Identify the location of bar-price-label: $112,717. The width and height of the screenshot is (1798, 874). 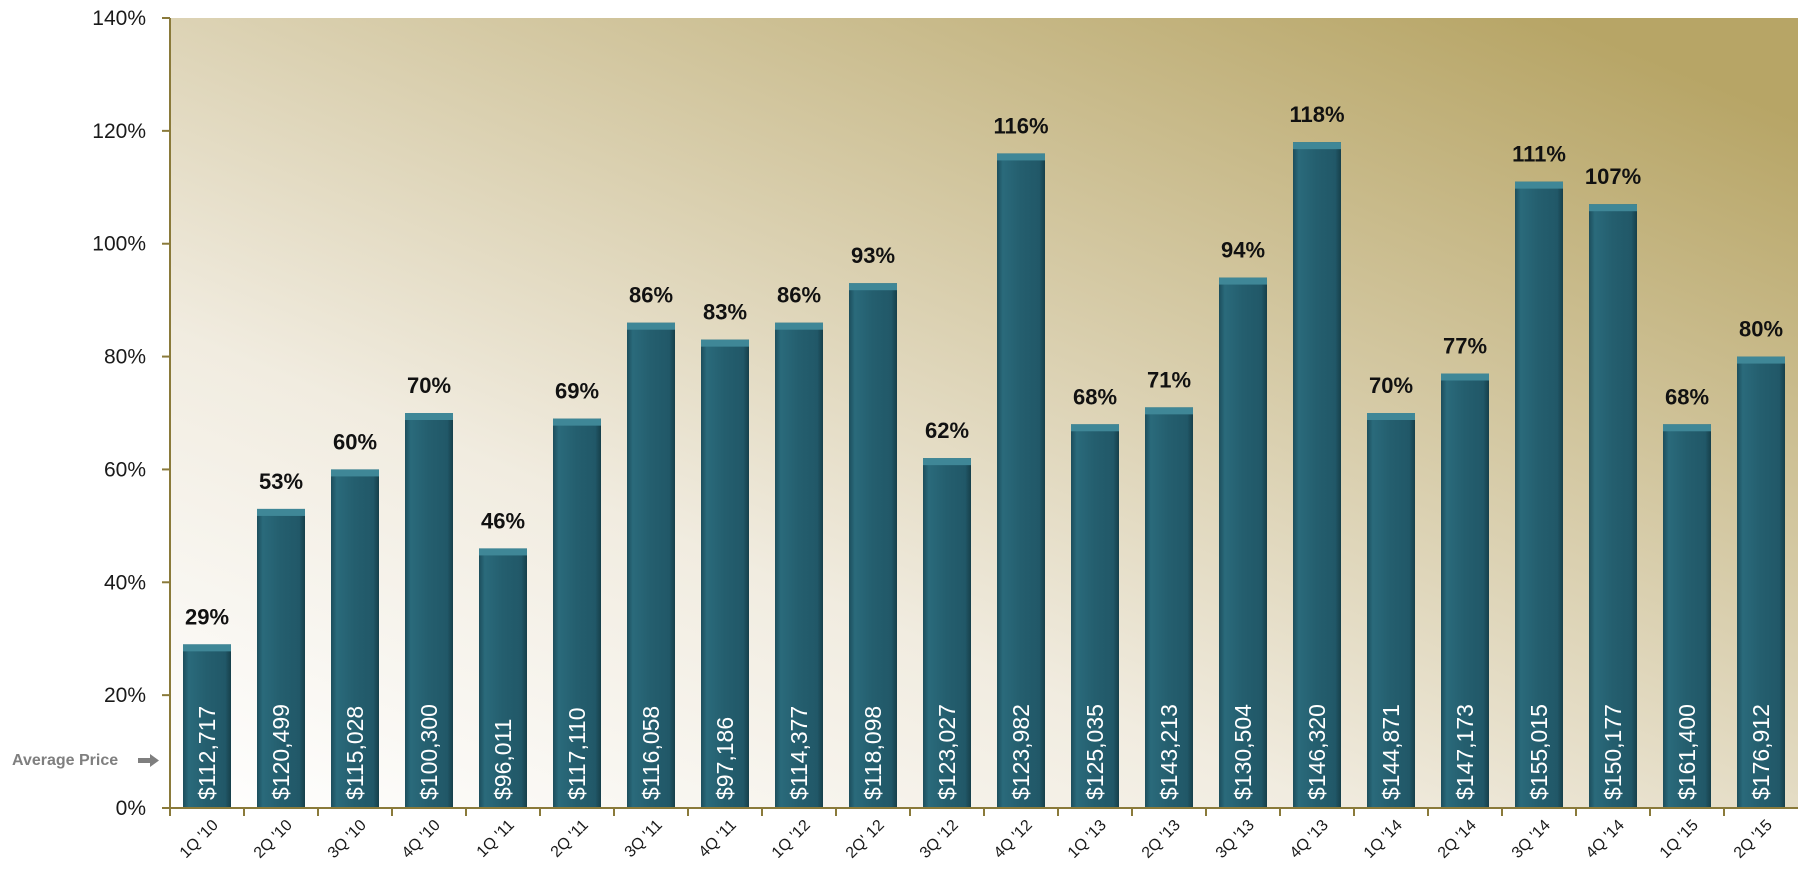
(207, 753).